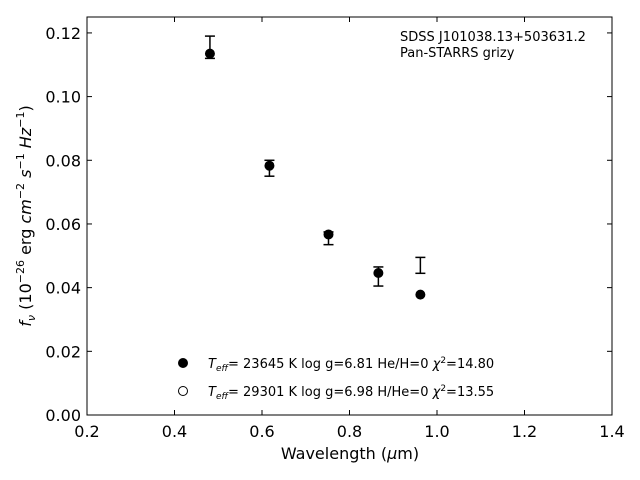 This screenshot has width=640, height=480. I want to click on legend-marker-filled, so click(183, 363).